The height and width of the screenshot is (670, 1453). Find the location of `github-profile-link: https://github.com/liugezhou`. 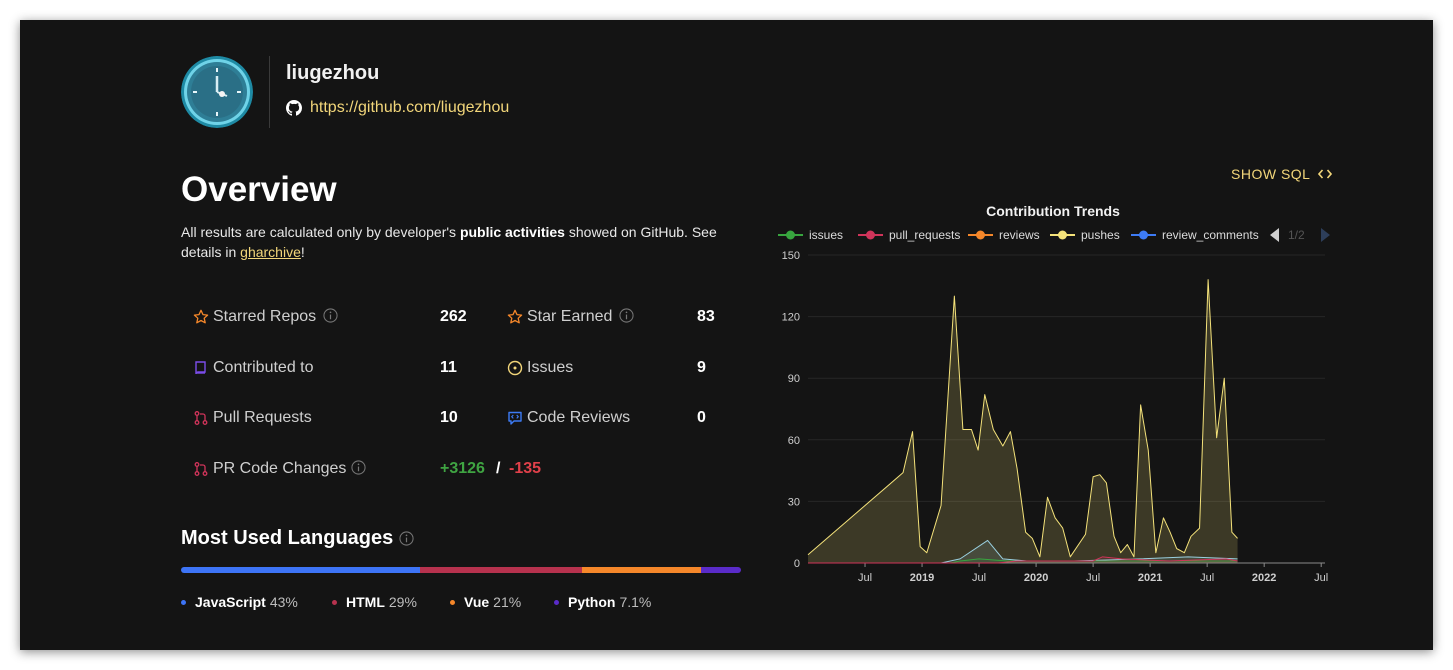

github-profile-link: https://github.com/liugezhou is located at coordinates (410, 107).